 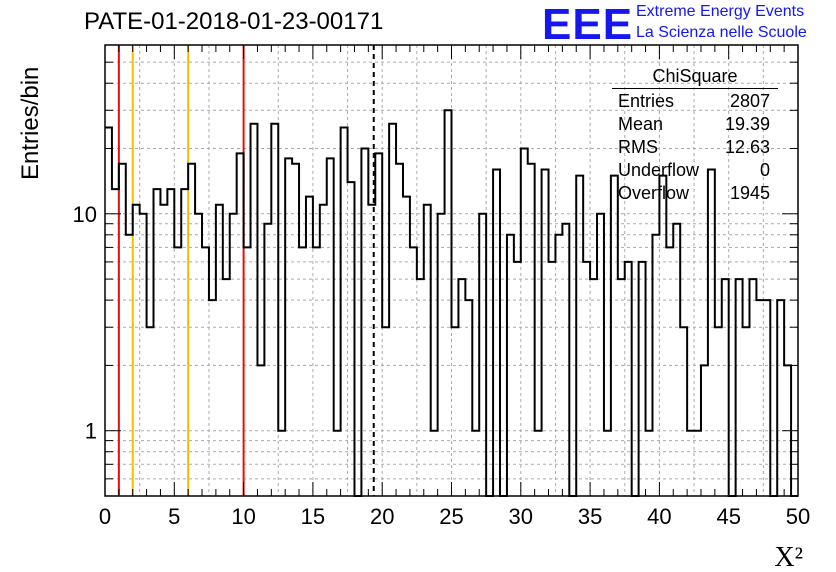 What do you see at coordinates (695, 193) in the screenshot?
I see `stats-row-overflow: Overflow 1945` at bounding box center [695, 193].